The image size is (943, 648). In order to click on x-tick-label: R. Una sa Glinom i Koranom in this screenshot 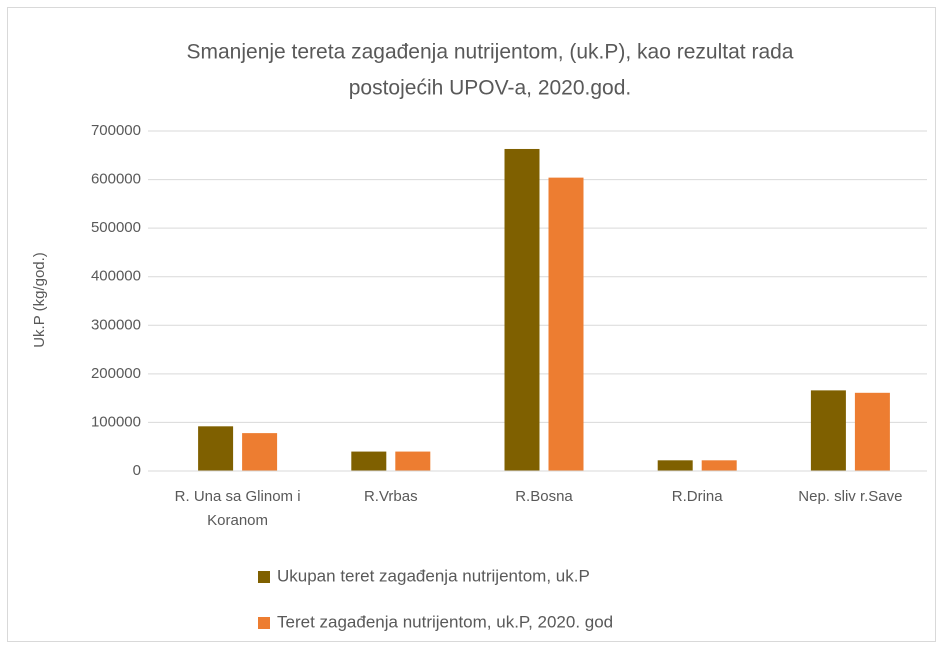, I will do `click(237, 508)`.